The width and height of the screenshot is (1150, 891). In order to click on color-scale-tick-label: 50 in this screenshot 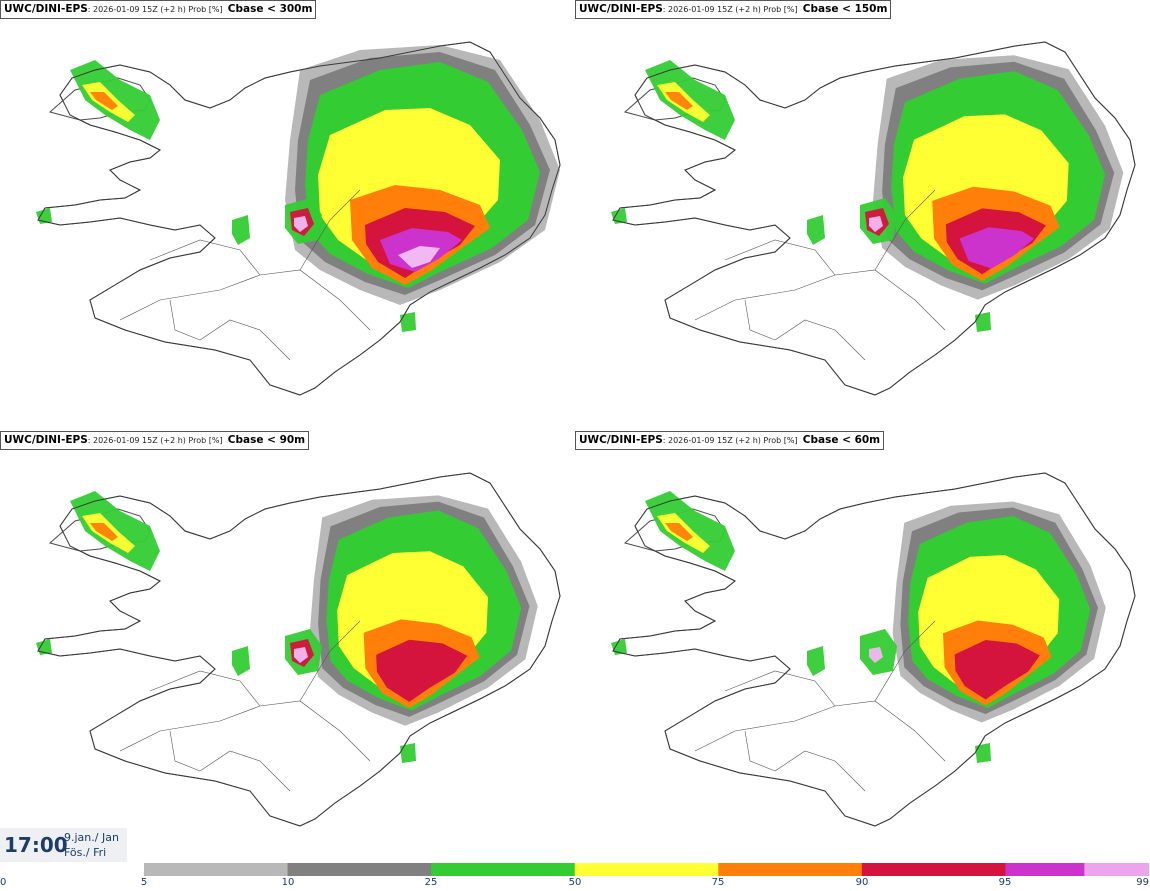, I will do `click(575, 882)`.